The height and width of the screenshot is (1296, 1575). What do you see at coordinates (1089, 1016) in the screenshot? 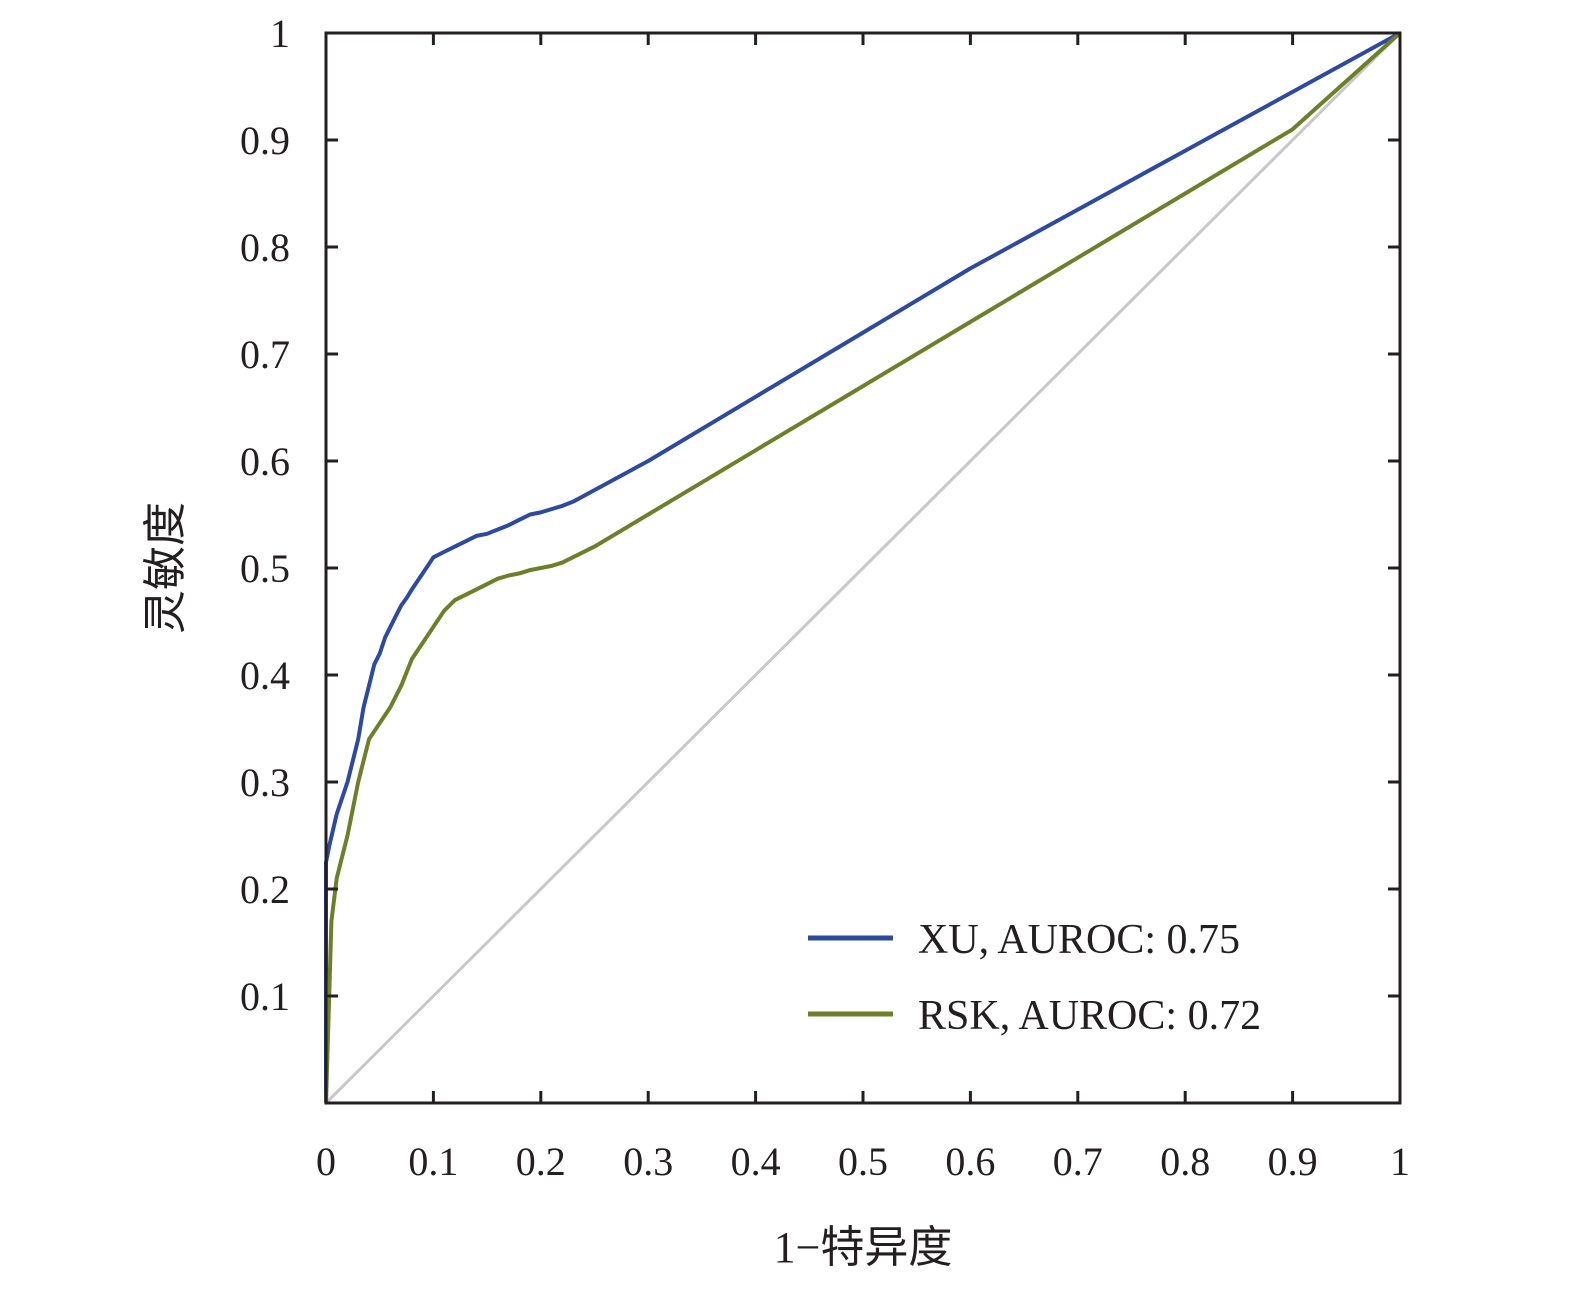
I see `legend-label-1: RSK, AUROC: 0.72` at bounding box center [1089, 1016].